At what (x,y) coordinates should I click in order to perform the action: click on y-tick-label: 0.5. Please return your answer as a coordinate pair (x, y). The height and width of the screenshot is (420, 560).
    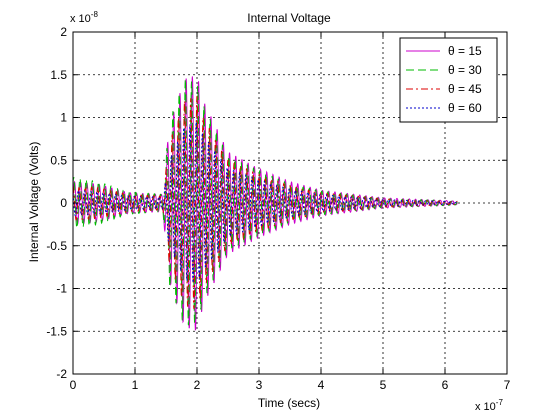
    Looking at the image, I should click on (58, 160).